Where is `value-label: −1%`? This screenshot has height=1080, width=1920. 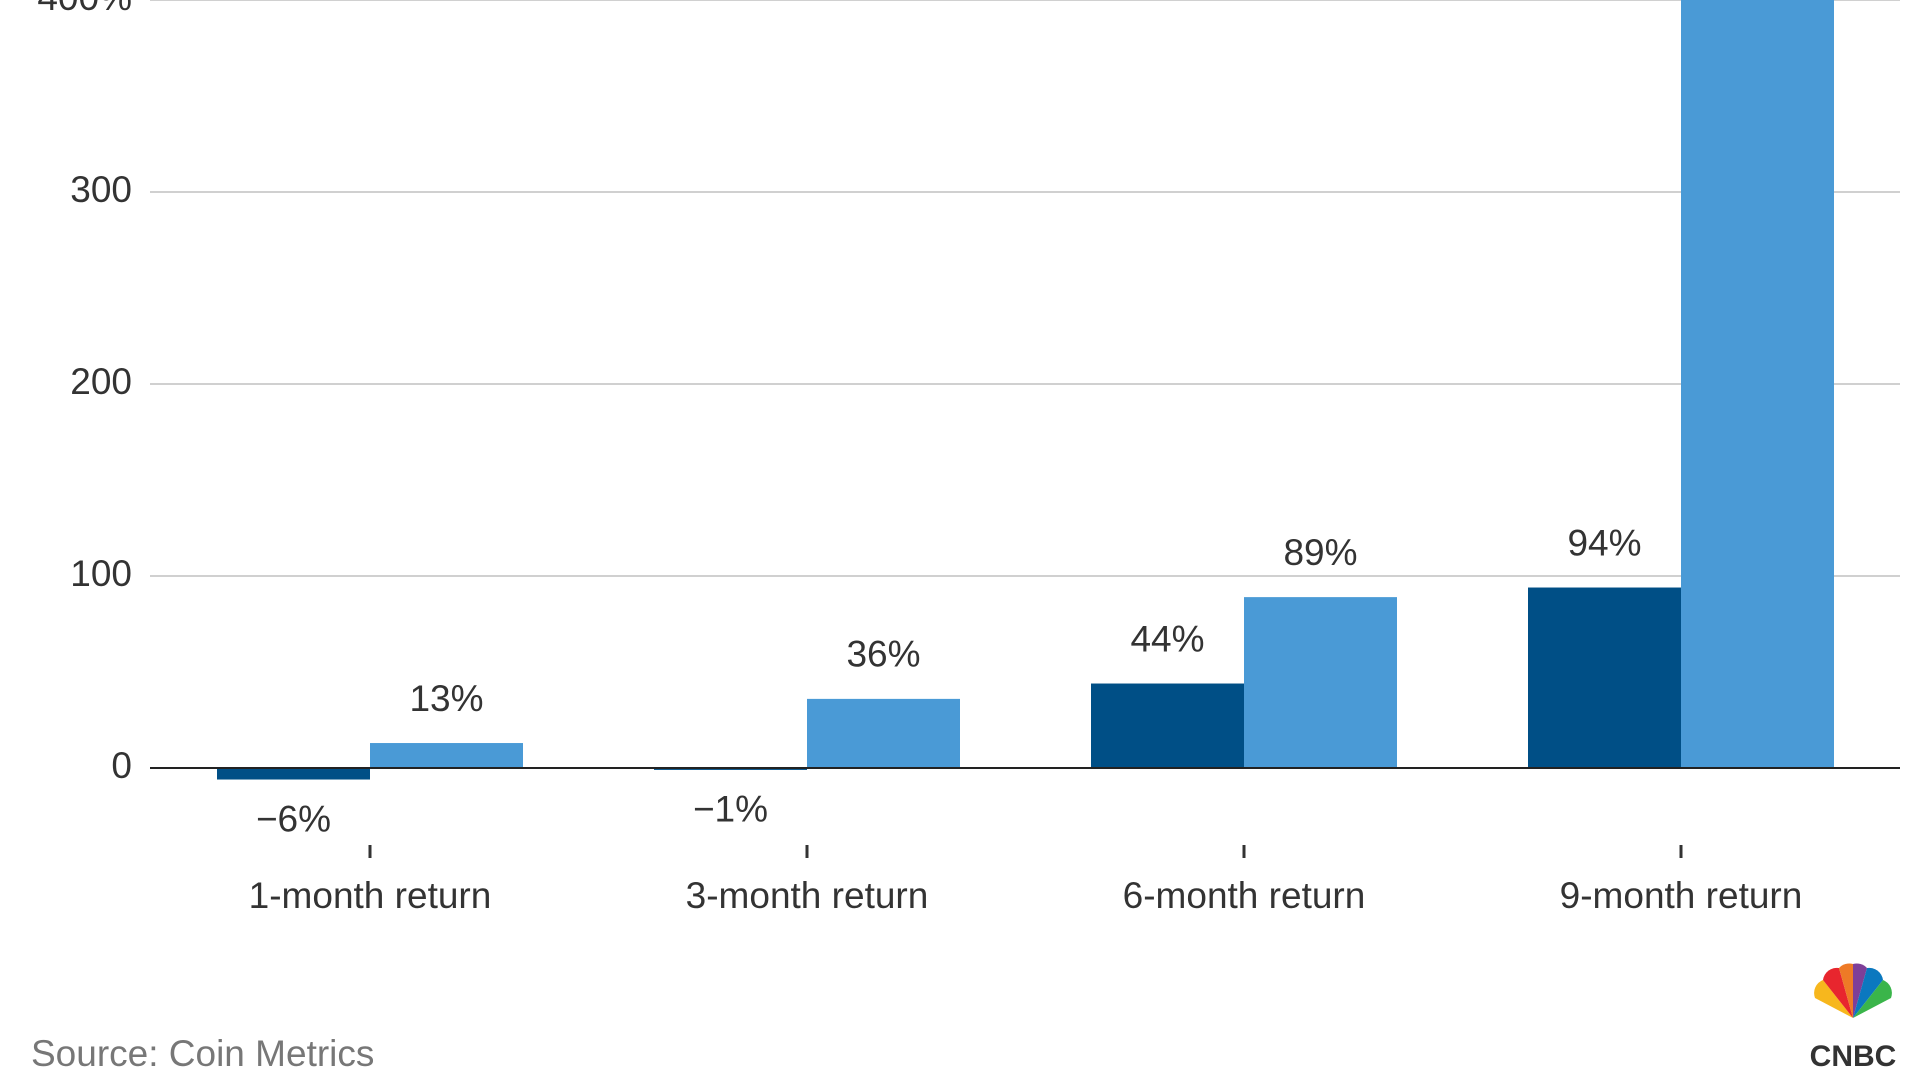 value-label: −1% is located at coordinates (730, 809).